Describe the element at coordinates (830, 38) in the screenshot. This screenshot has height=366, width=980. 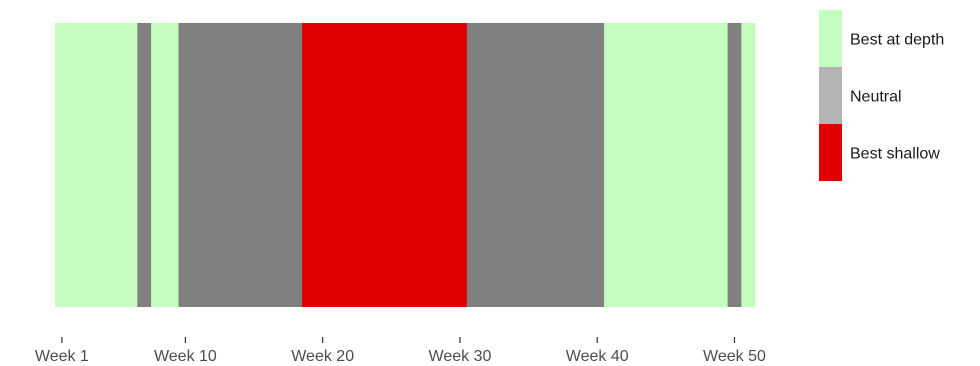
I see `legend-key-best-at-depth` at that location.